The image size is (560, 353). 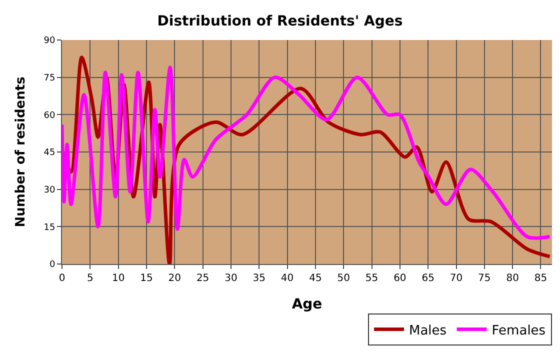 I want to click on y-tick-label: 90, so click(x=50, y=41).